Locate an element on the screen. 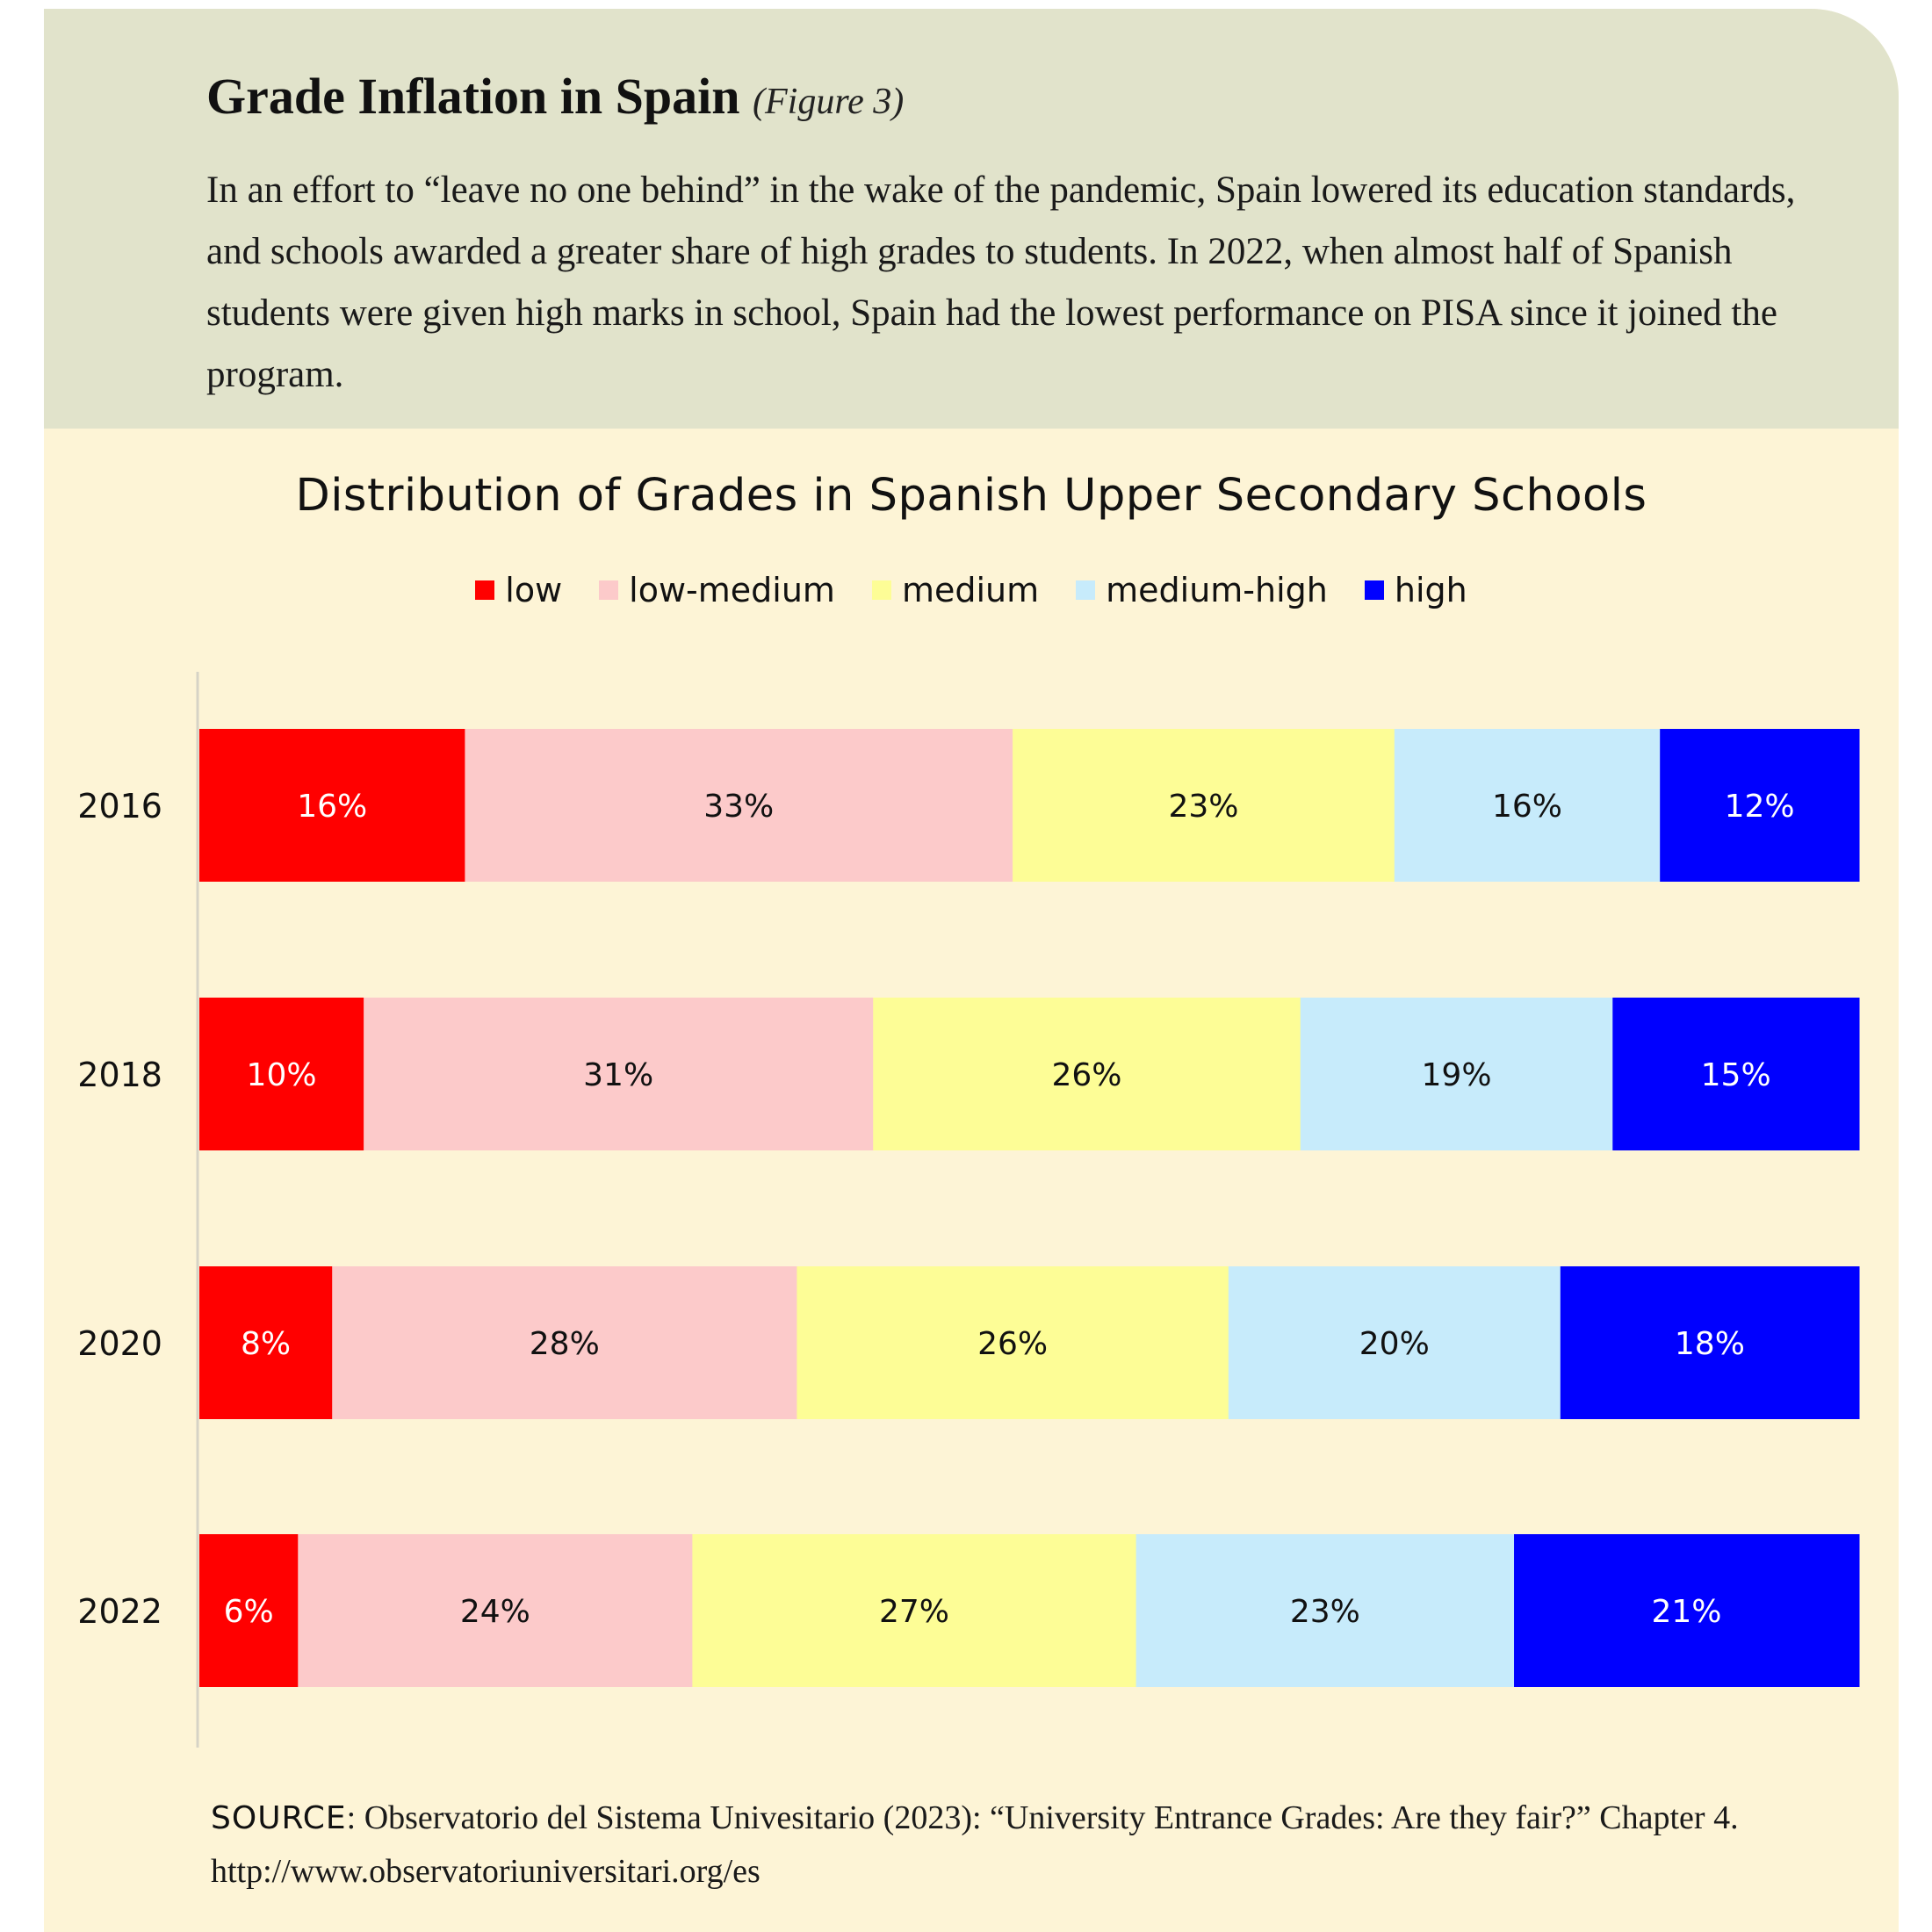  legend-item-medium: medium is located at coordinates (956, 590).